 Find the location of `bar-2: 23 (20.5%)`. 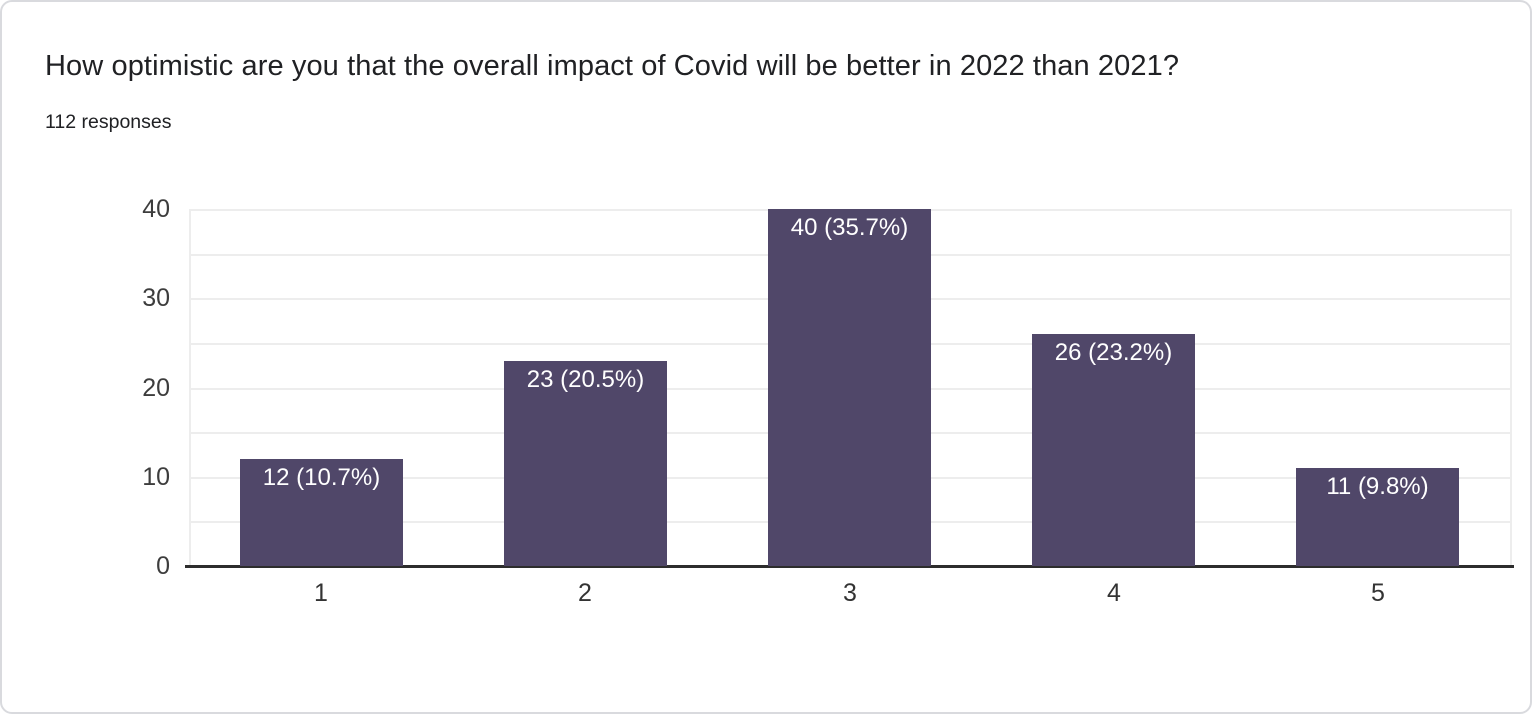

bar-2: 23 (20.5%) is located at coordinates (585, 463).